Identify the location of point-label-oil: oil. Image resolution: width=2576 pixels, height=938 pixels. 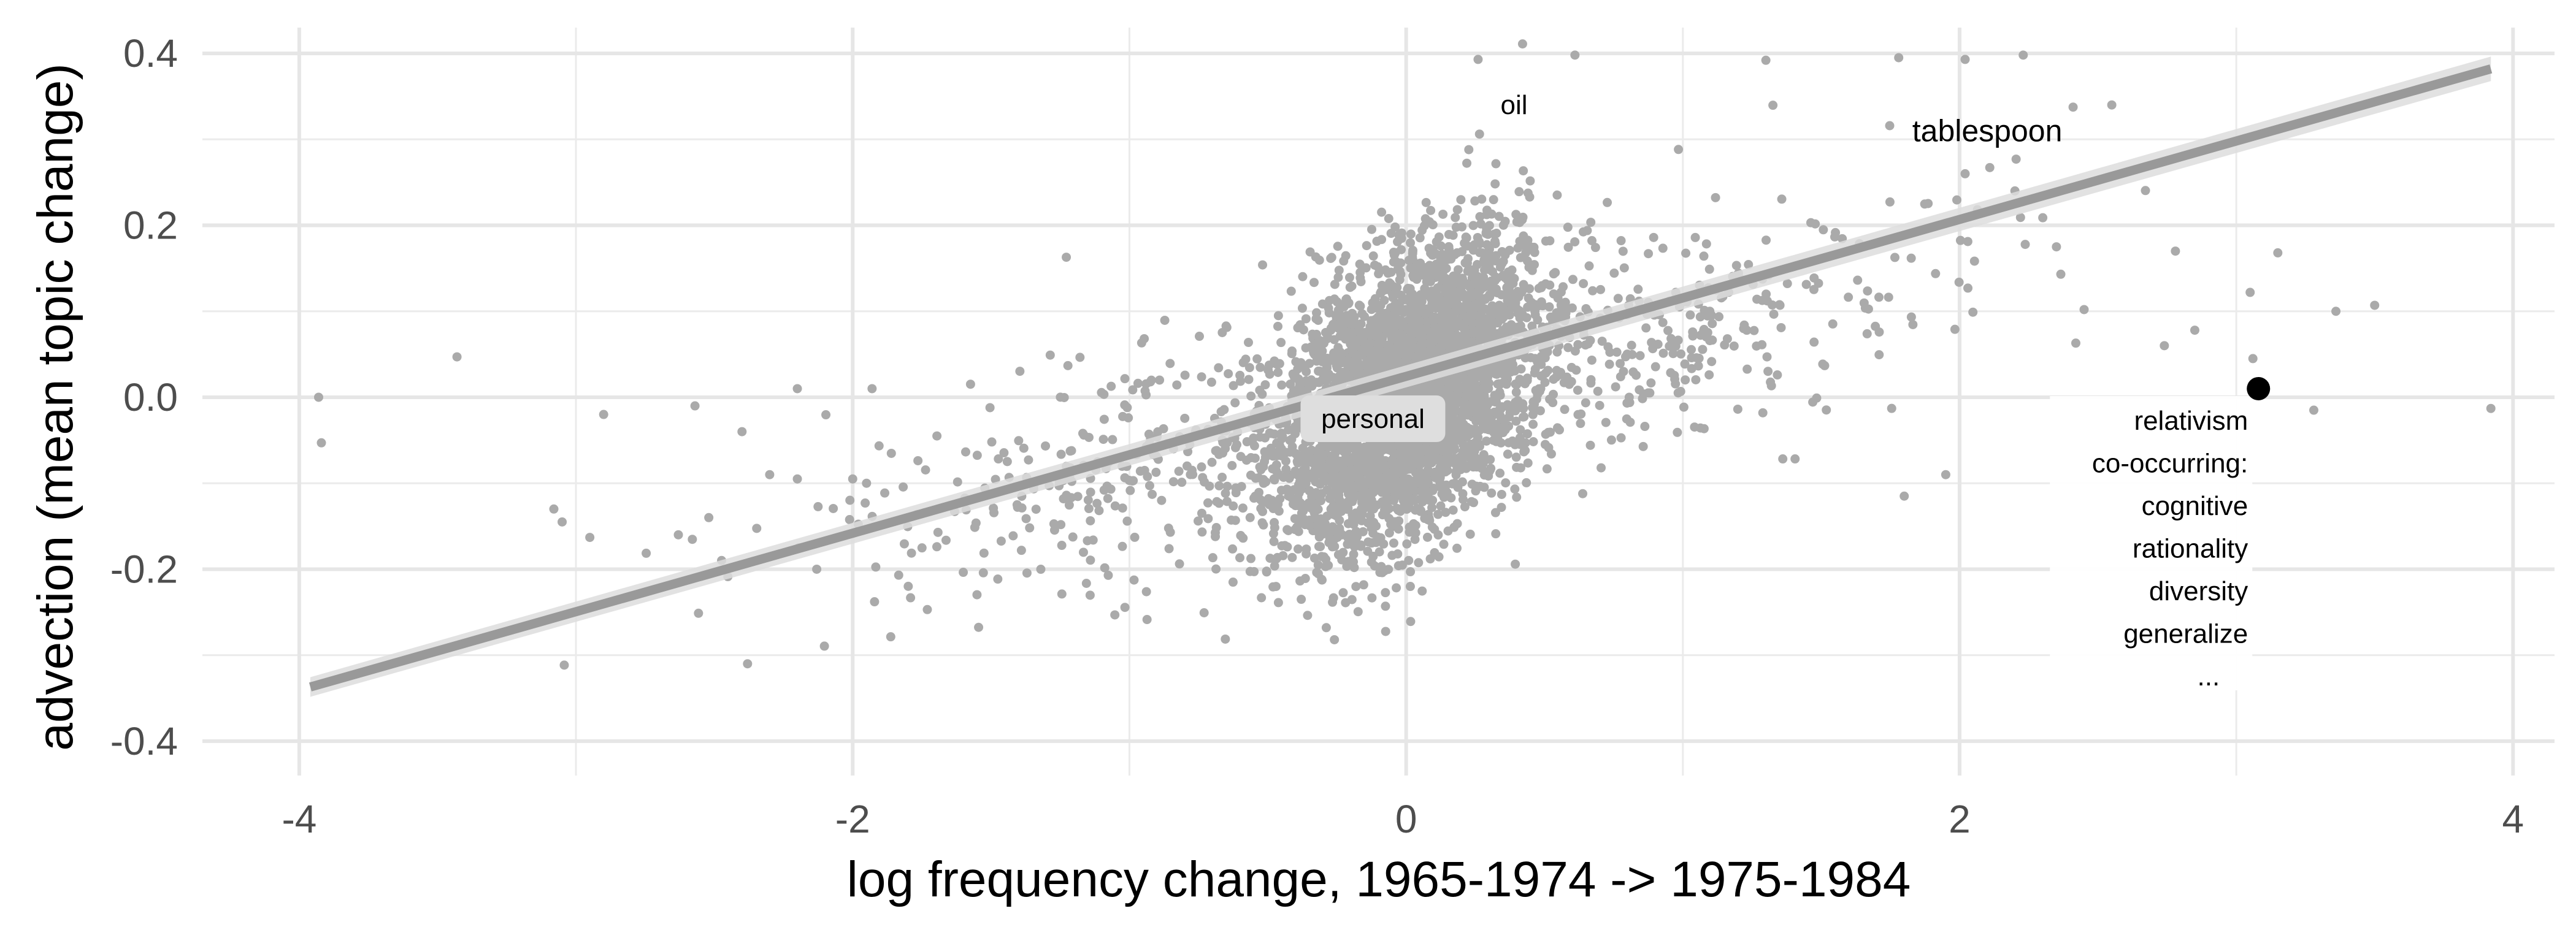
(1514, 105).